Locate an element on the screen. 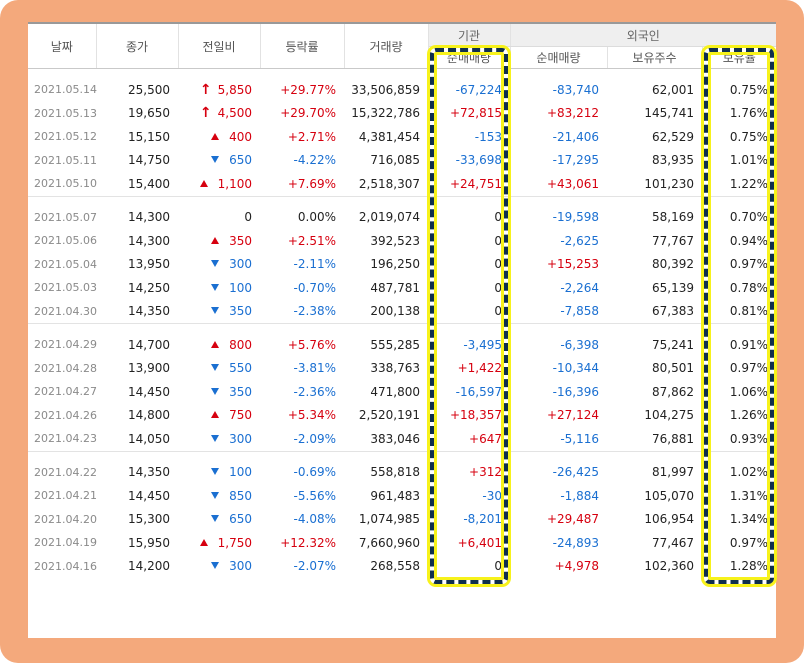 The image size is (804, 663). cell-foreign-ratio: 1.06% is located at coordinates (749, 391).